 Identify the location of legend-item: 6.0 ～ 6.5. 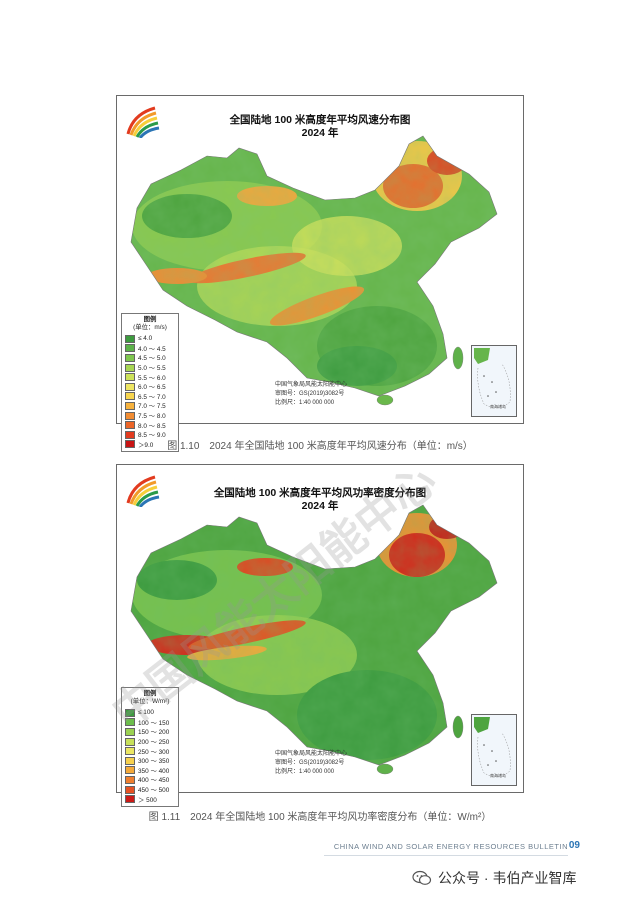
(150, 387).